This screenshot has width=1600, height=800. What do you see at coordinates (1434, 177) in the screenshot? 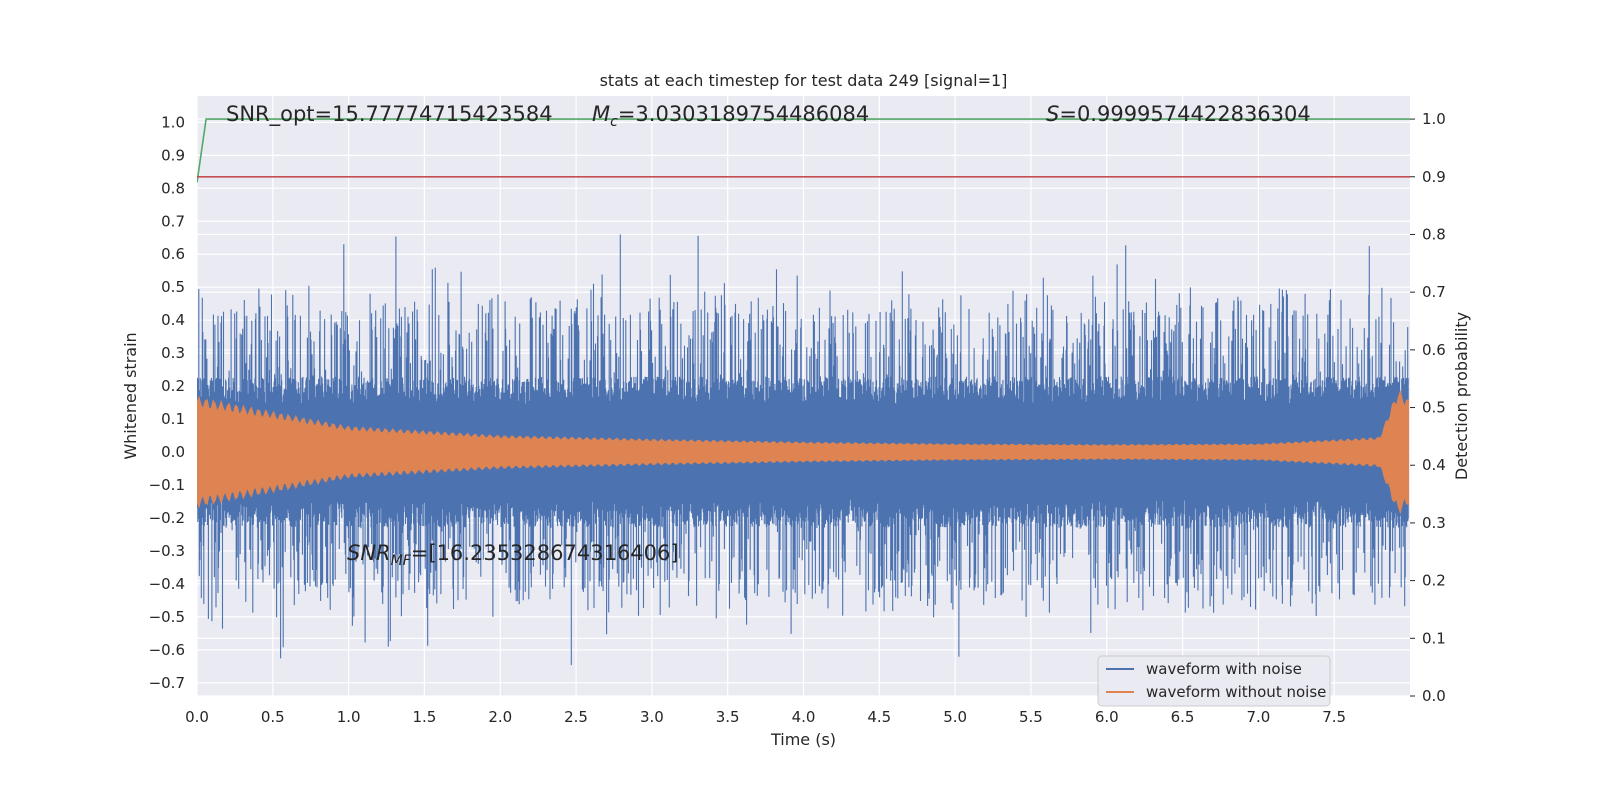
I see `y-right-tick-label: 0.9` at bounding box center [1434, 177].